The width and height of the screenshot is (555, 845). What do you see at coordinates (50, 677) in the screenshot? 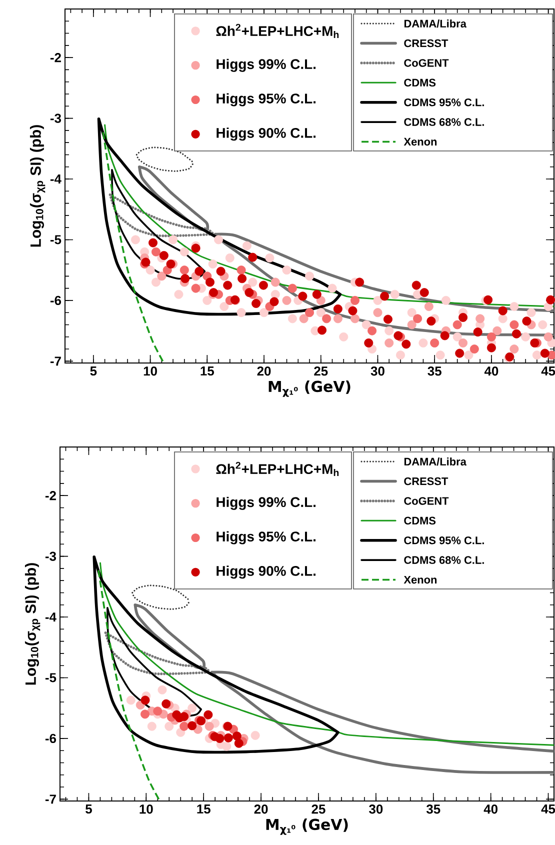
I see `y-tick-label: -5` at bounding box center [50, 677].